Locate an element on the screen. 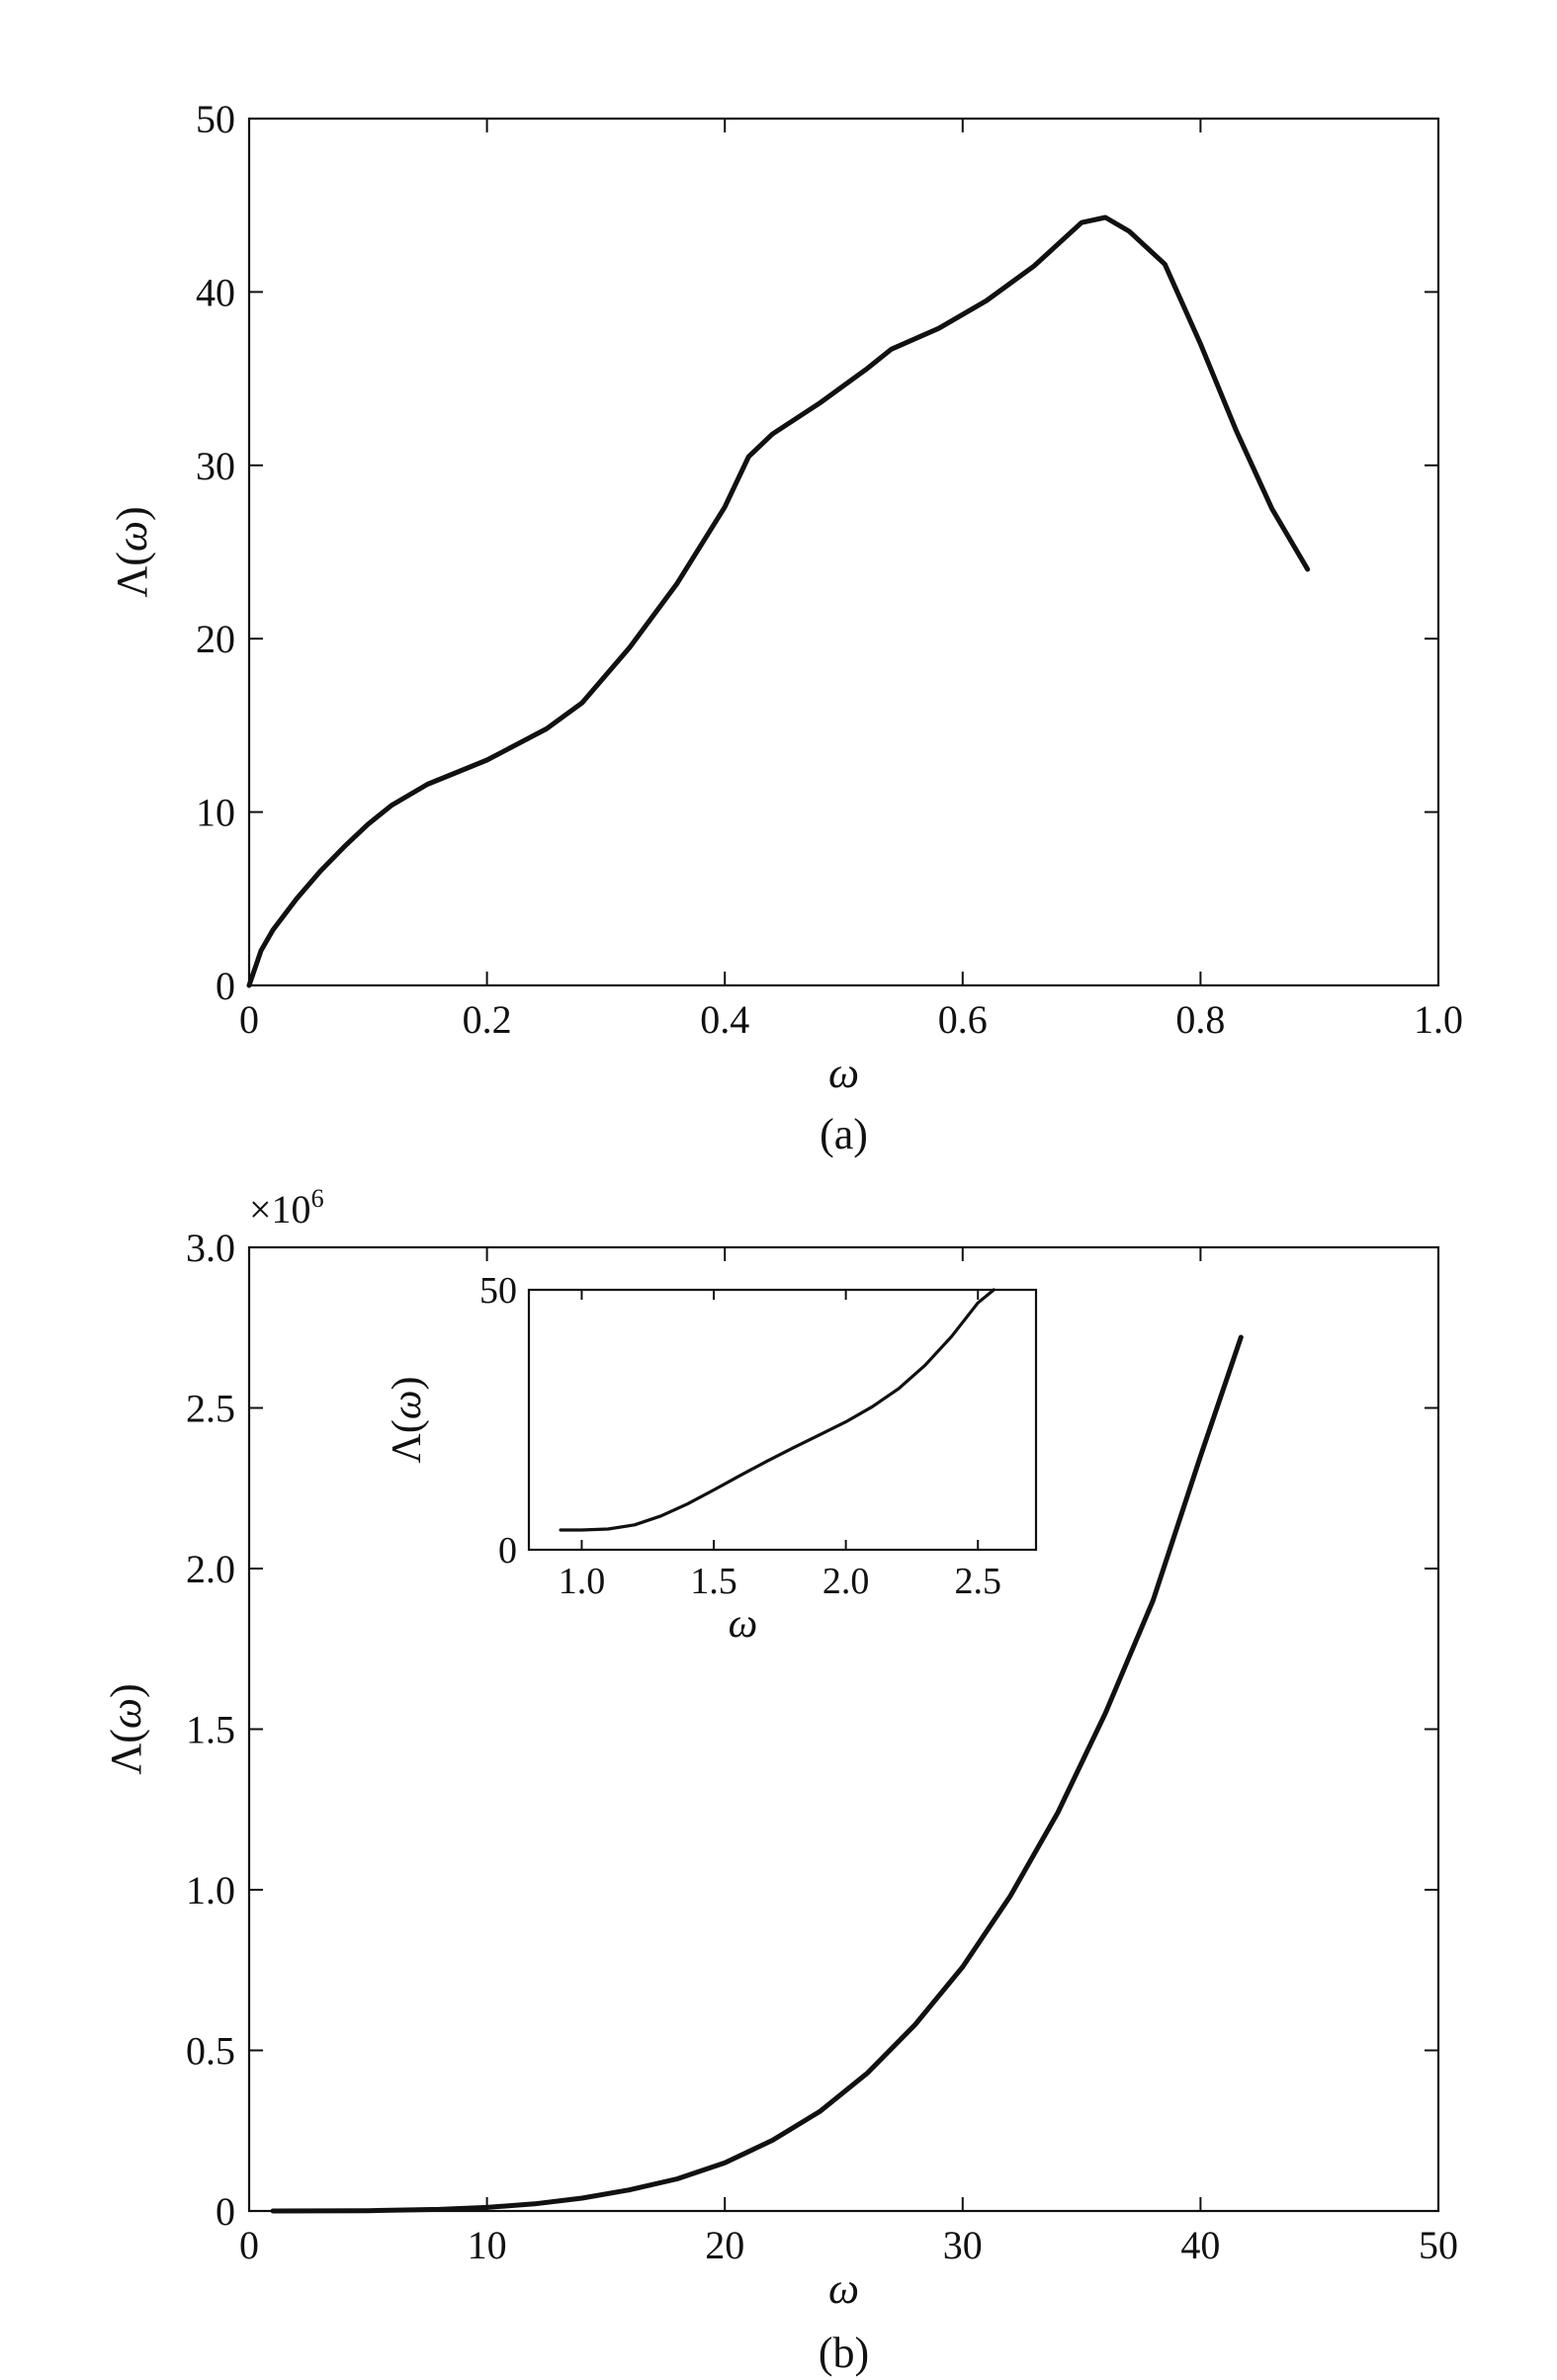 The image size is (1557, 2380). chart-b-y-tick-label: 3.0 is located at coordinates (211, 1248).